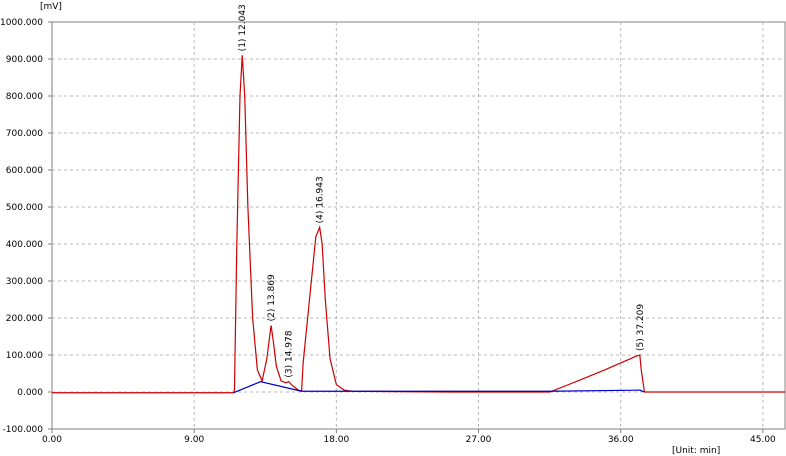 The width and height of the screenshot is (786, 456). I want to click on peak-label: (4) 16.943, so click(321, 199).